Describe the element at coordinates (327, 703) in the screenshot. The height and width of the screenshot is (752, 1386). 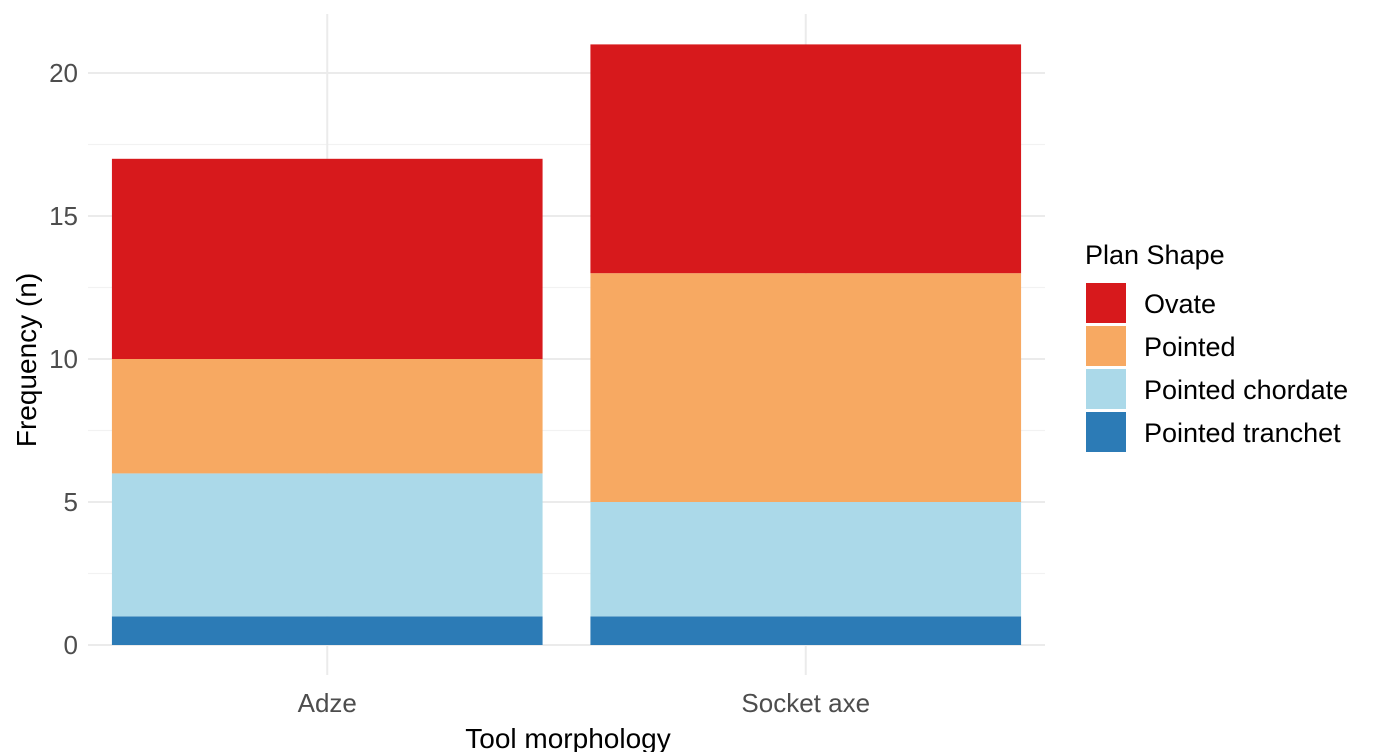
I see `x-tick-label: Adze` at that location.